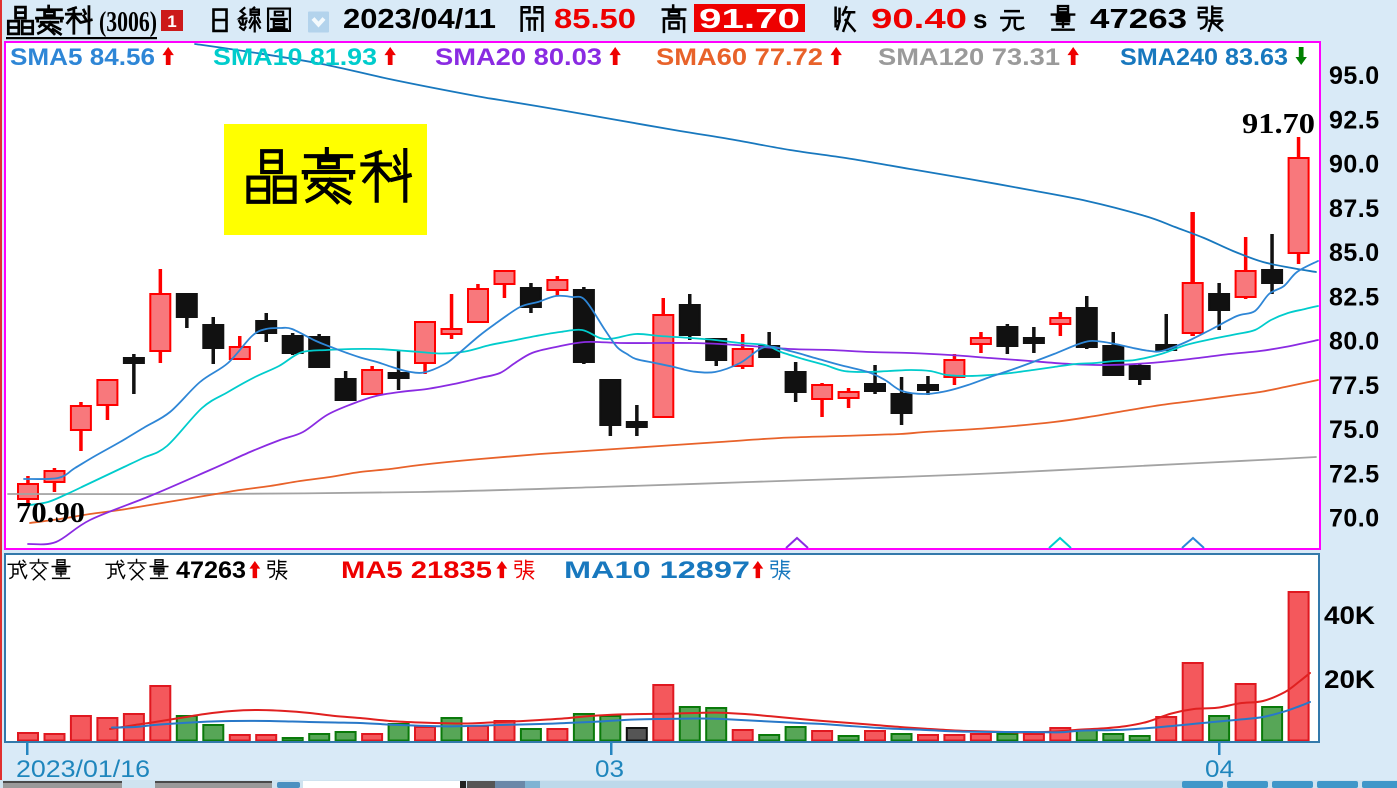 The height and width of the screenshot is (788, 1397). What do you see at coordinates (595, 18) in the screenshot?
I see `svg-text: 85.50` at bounding box center [595, 18].